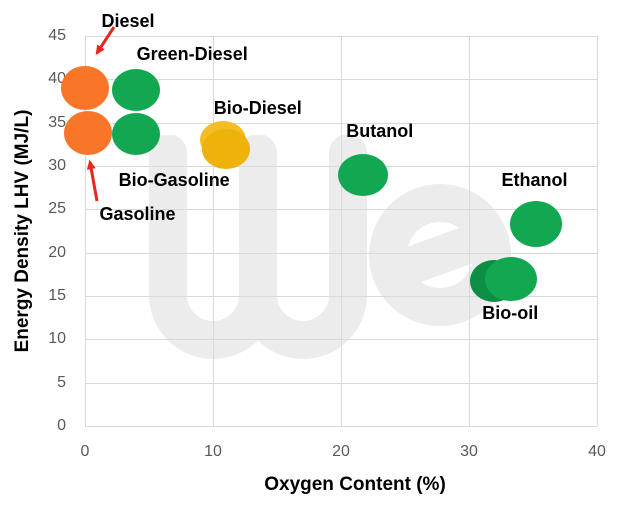 This screenshot has height=517, width=618. Describe the element at coordinates (380, 130) in the screenshot. I see `point-label-butanol: Butanol` at that location.